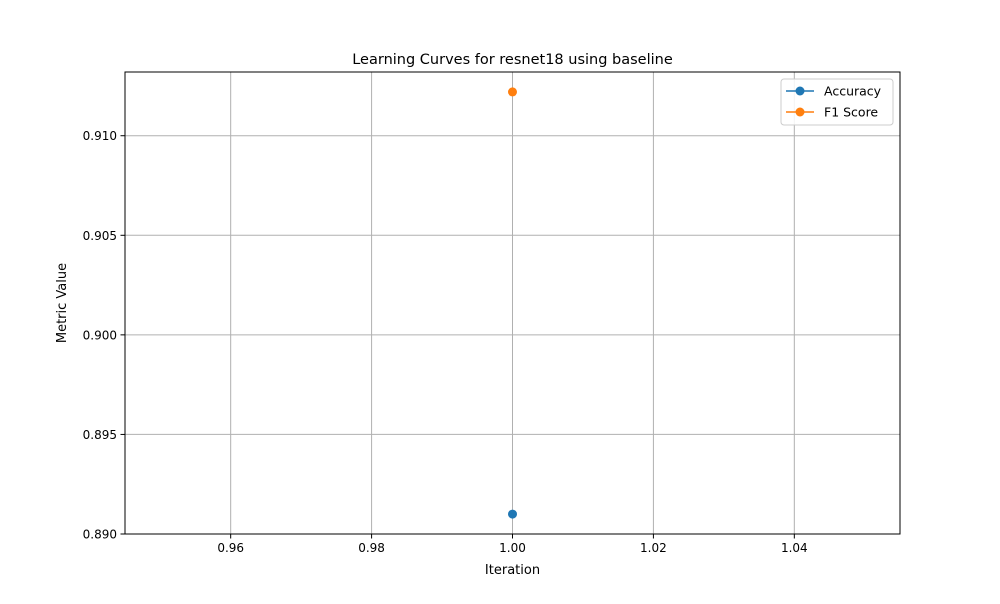 This screenshot has width=1000, height=604. Describe the element at coordinates (230, 548) in the screenshot. I see `x-tick-label: 0.96` at that location.